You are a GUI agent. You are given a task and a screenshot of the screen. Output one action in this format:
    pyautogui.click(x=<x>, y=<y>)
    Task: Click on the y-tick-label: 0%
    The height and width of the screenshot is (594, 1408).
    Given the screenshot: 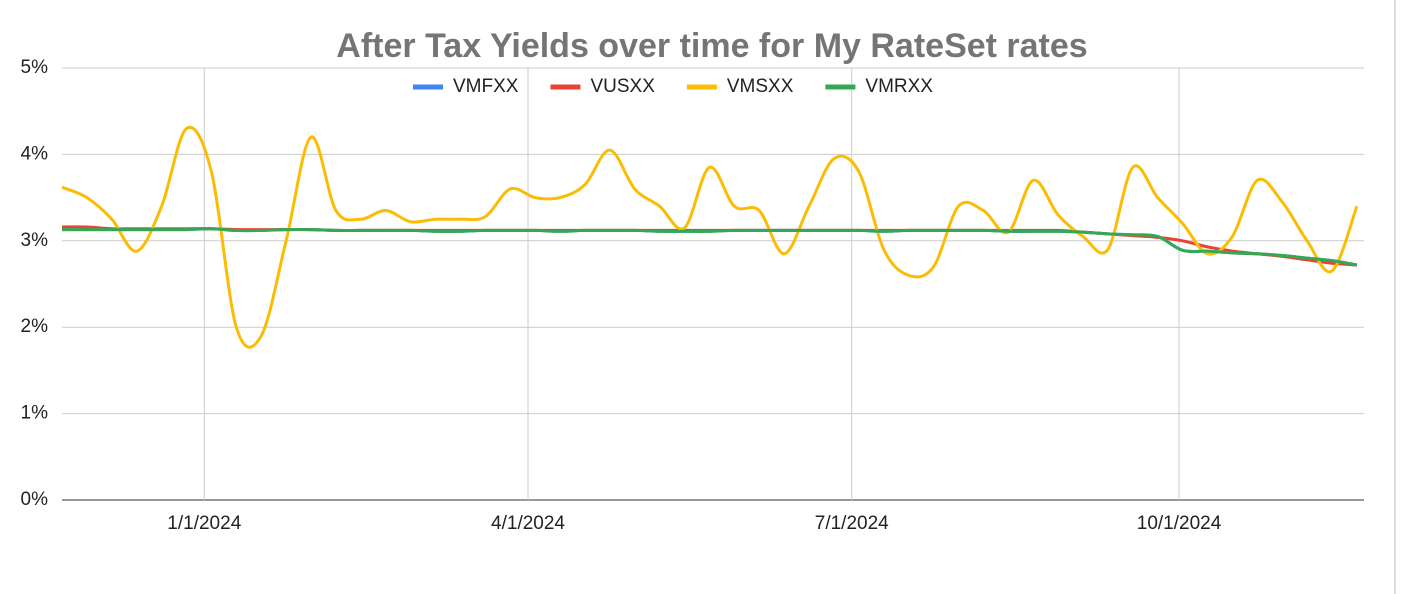 What is the action you would take?
    pyautogui.click(x=35, y=499)
    